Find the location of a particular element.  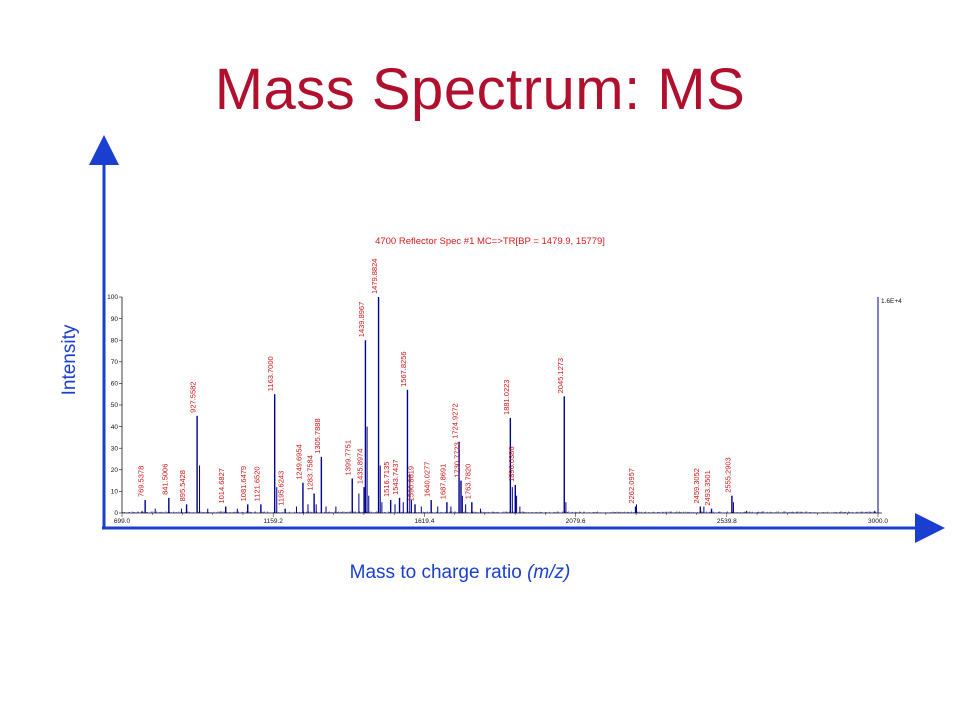

peak-label: 1543.7437 is located at coordinates (395, 476).